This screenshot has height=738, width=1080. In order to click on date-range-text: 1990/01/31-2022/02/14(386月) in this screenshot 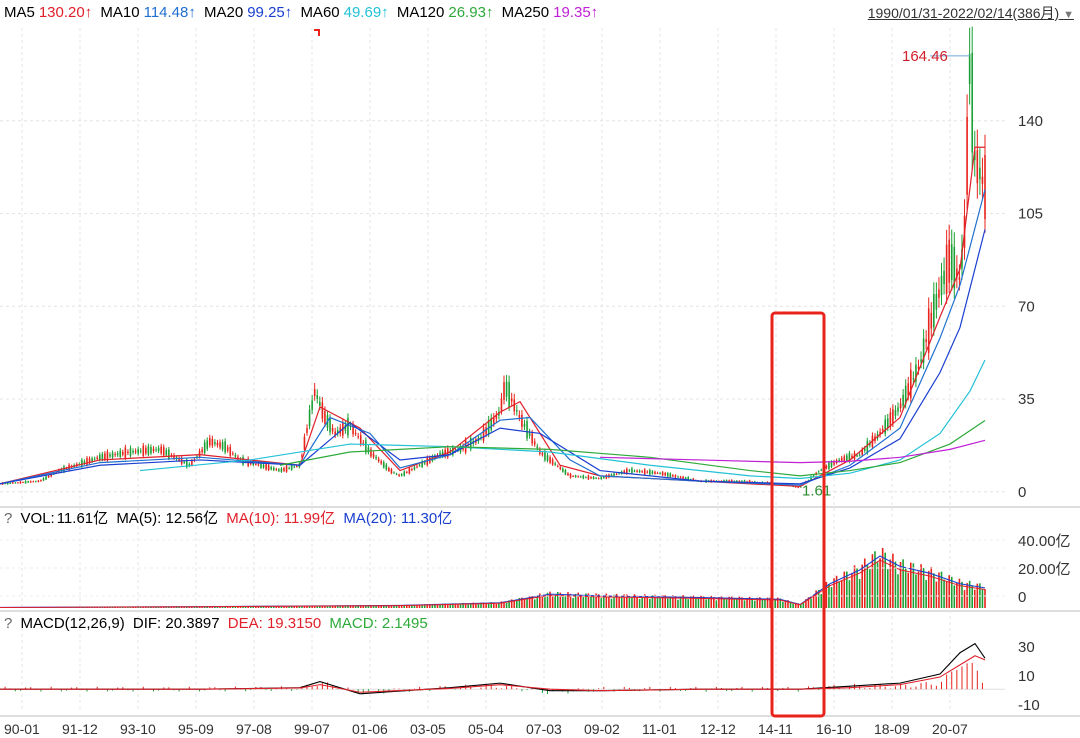, I will do `click(963, 13)`.